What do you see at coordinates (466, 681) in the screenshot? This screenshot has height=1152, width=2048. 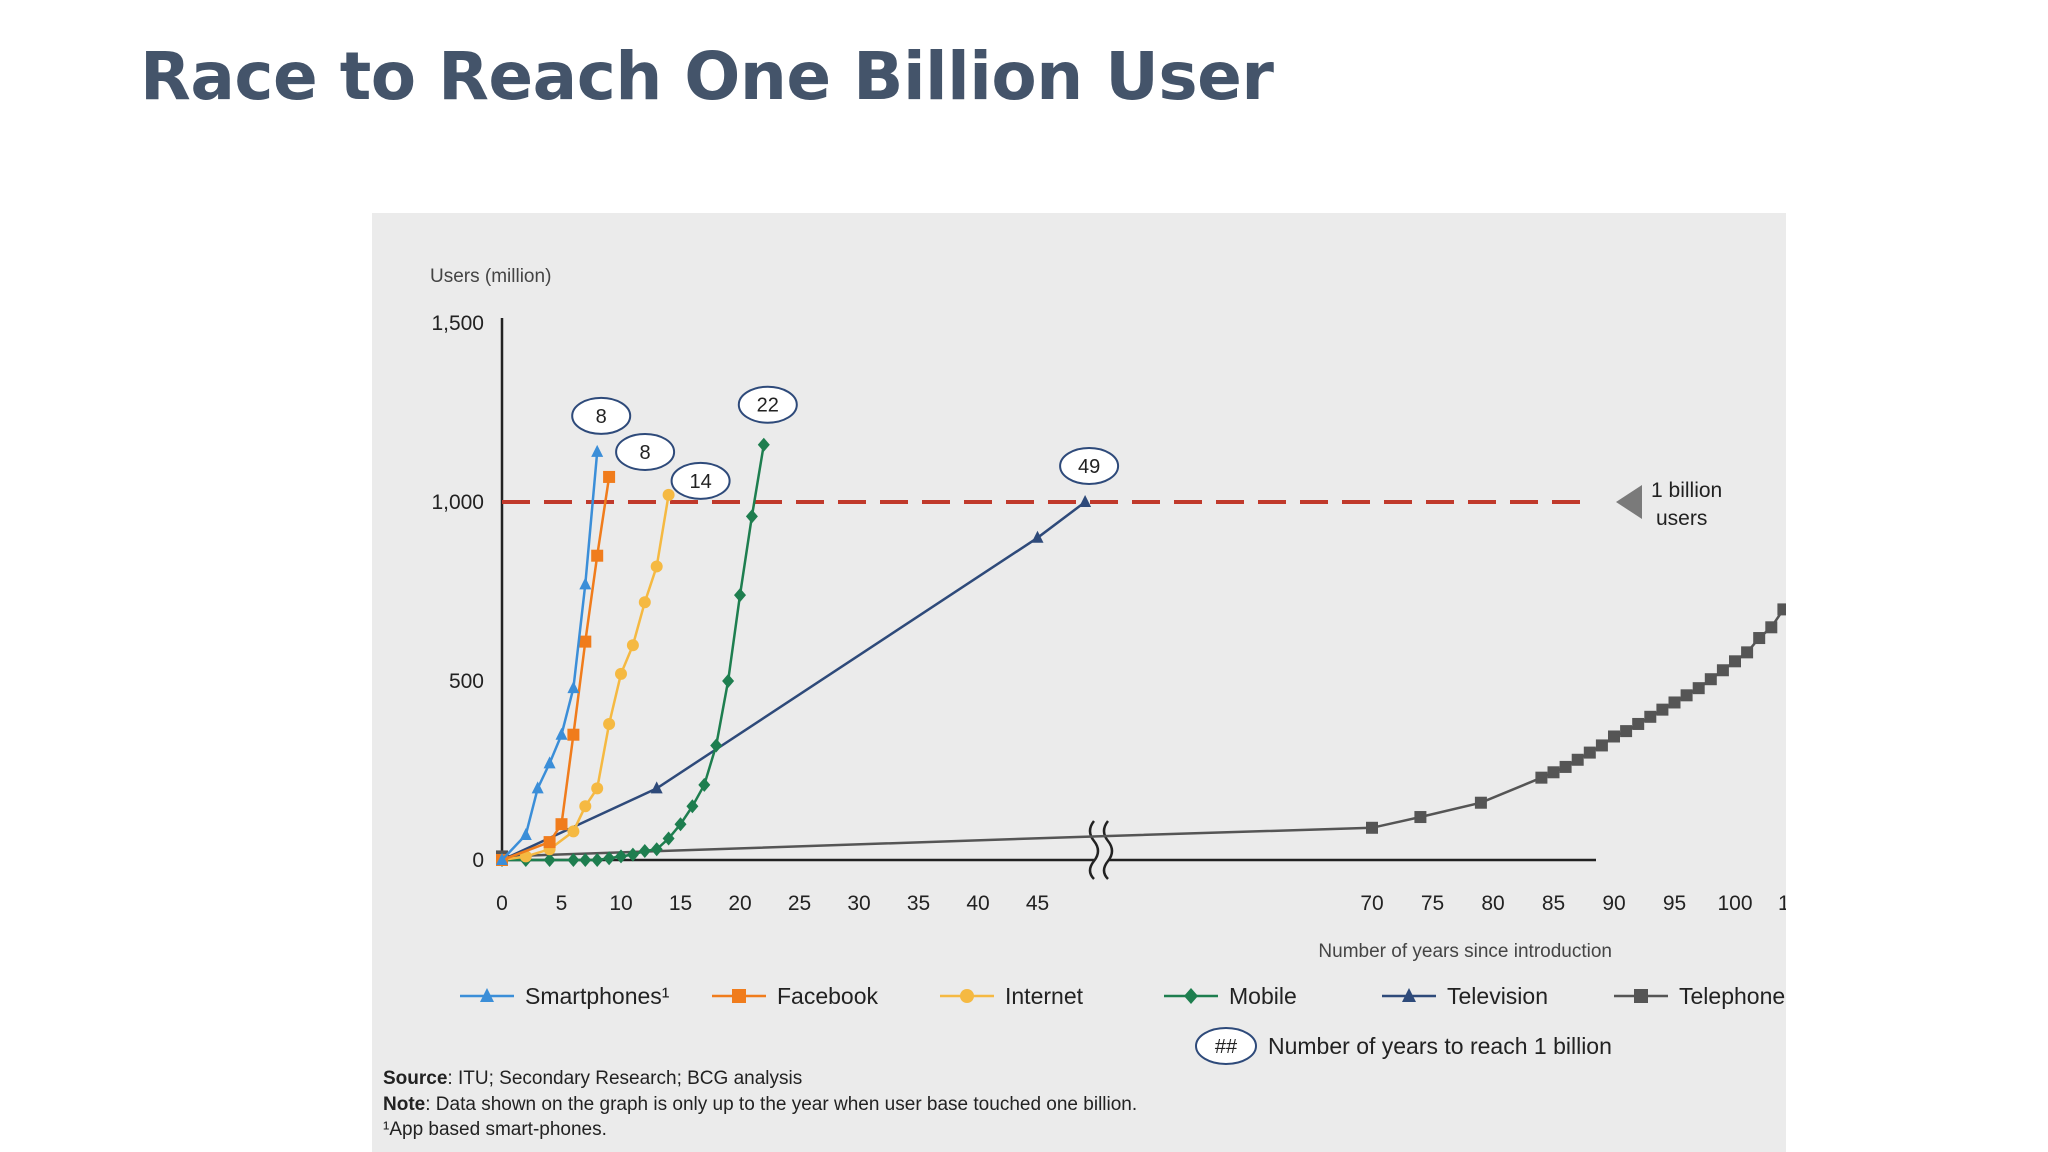 I see `y-tick-label: 500` at bounding box center [466, 681].